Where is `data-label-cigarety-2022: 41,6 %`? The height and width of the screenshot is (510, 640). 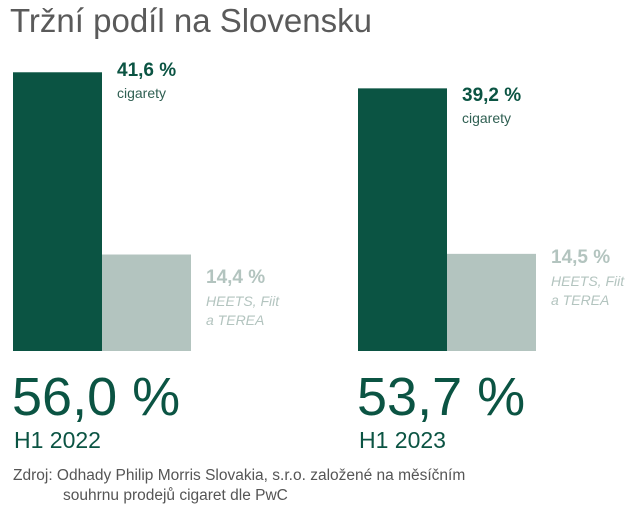
data-label-cigarety-2022: 41,6 % is located at coordinates (147, 70).